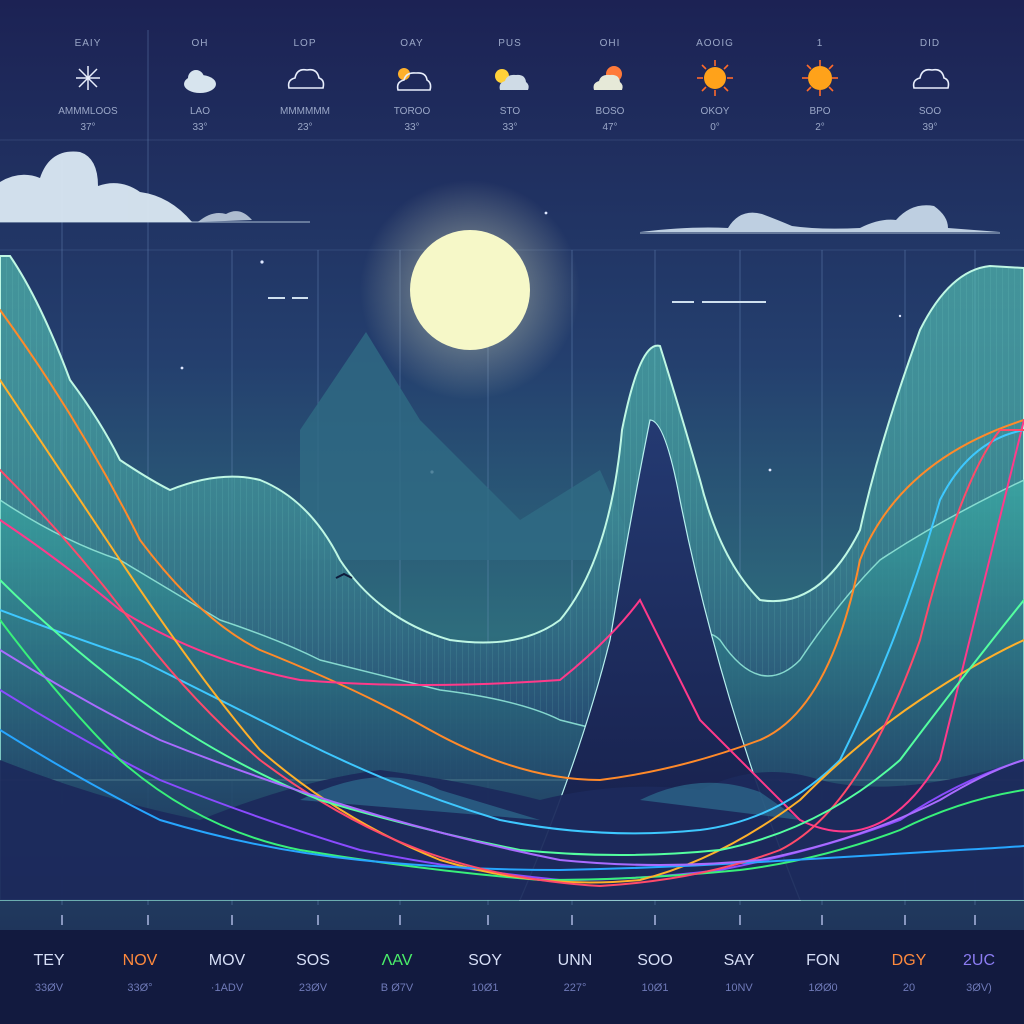 Image resolution: width=1024 pixels, height=1024 pixels. Describe the element at coordinates (518, 920) in the screenshot. I see `x-axis-ticks` at that location.